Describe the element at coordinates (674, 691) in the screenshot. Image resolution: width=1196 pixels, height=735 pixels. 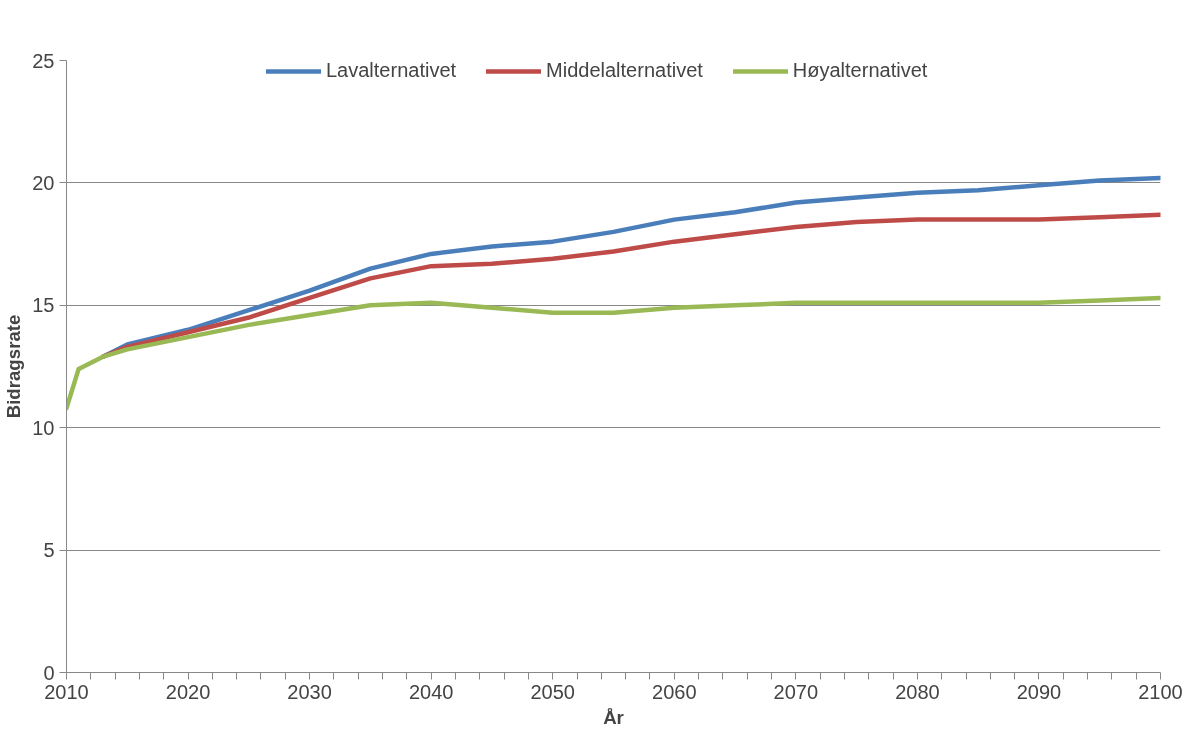
I see `x-tick-label: 2060` at that location.